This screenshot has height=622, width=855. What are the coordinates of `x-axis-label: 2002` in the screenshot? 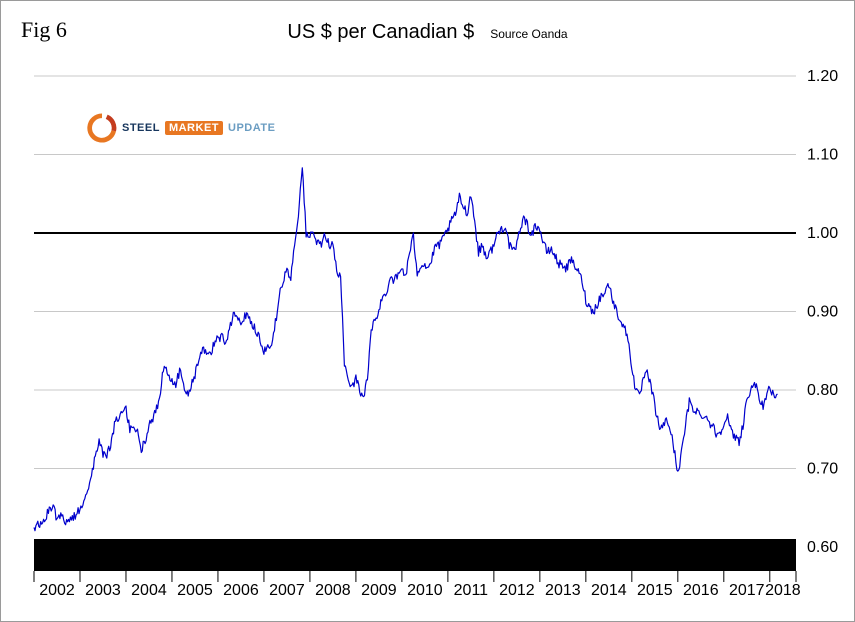 It's located at (57, 590).